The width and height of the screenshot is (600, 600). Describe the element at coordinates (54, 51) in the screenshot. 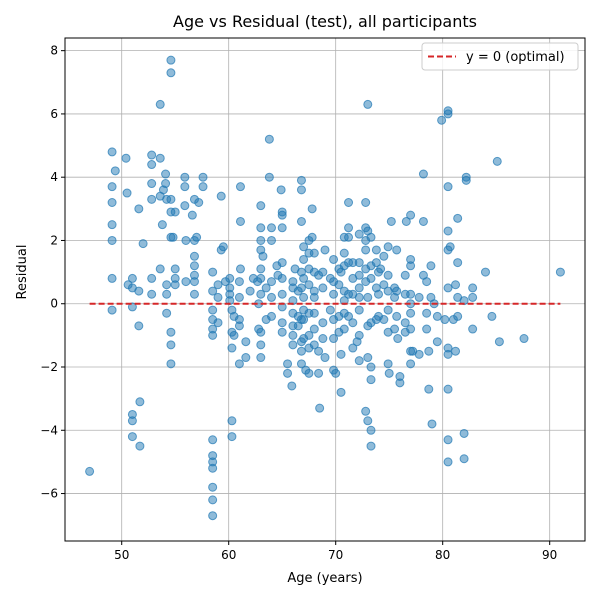

I see `y-tick-label: 8` at that location.